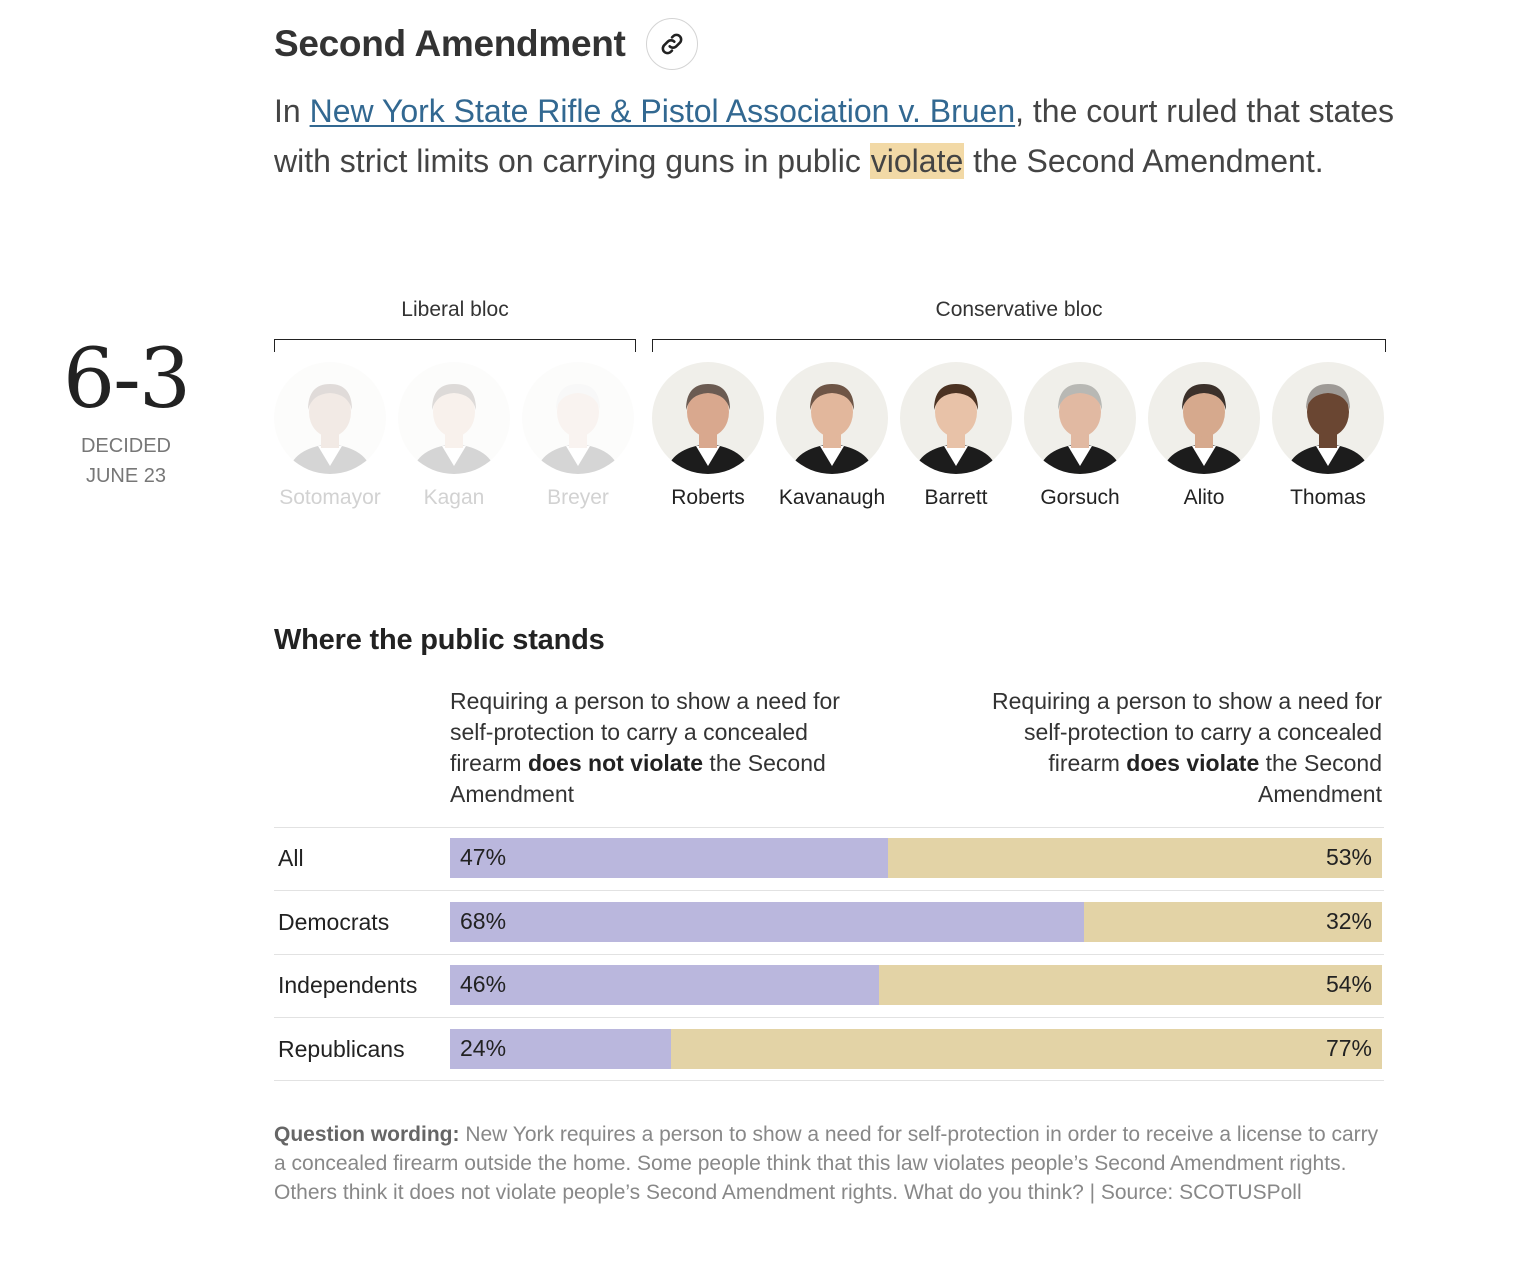 The height and width of the screenshot is (1280, 1526). I want to click on justice-name: Kagan, so click(454, 497).